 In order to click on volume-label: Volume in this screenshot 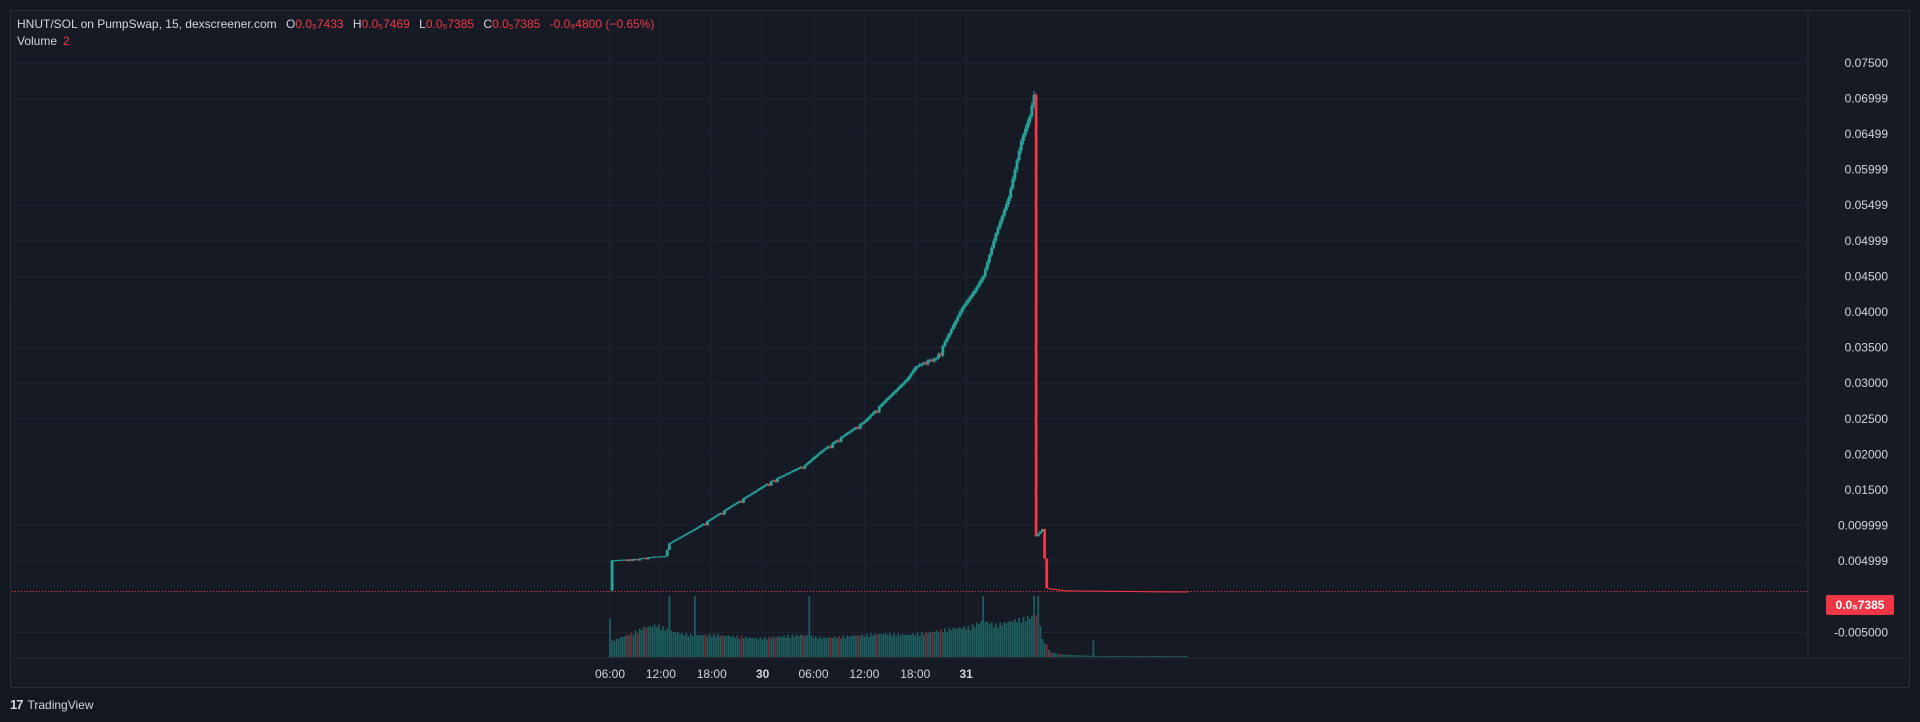, I will do `click(37, 41)`.